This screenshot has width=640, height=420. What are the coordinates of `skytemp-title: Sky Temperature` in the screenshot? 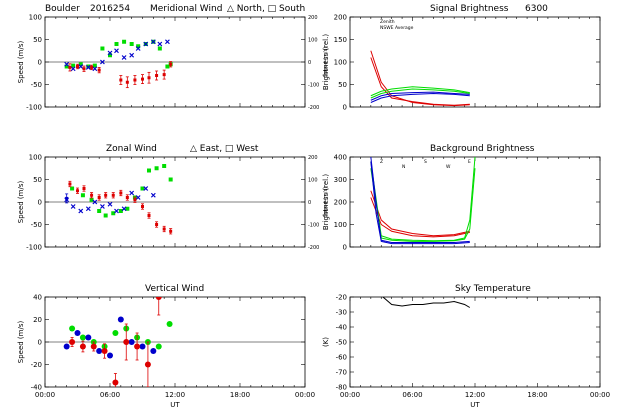 It's located at (493, 289).